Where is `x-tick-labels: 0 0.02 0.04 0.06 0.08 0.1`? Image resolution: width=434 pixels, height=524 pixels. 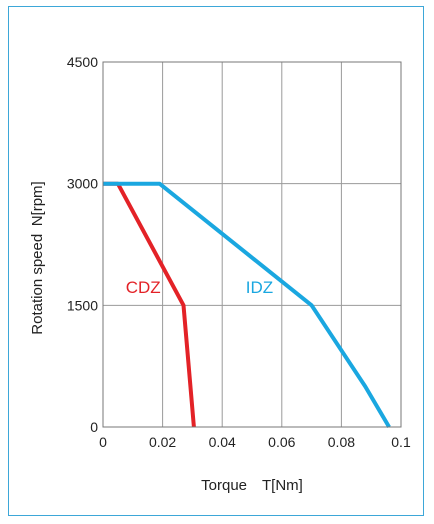
x-tick-labels: 0 0.02 0.04 0.06 0.08 0.1 is located at coordinates (255, 442).